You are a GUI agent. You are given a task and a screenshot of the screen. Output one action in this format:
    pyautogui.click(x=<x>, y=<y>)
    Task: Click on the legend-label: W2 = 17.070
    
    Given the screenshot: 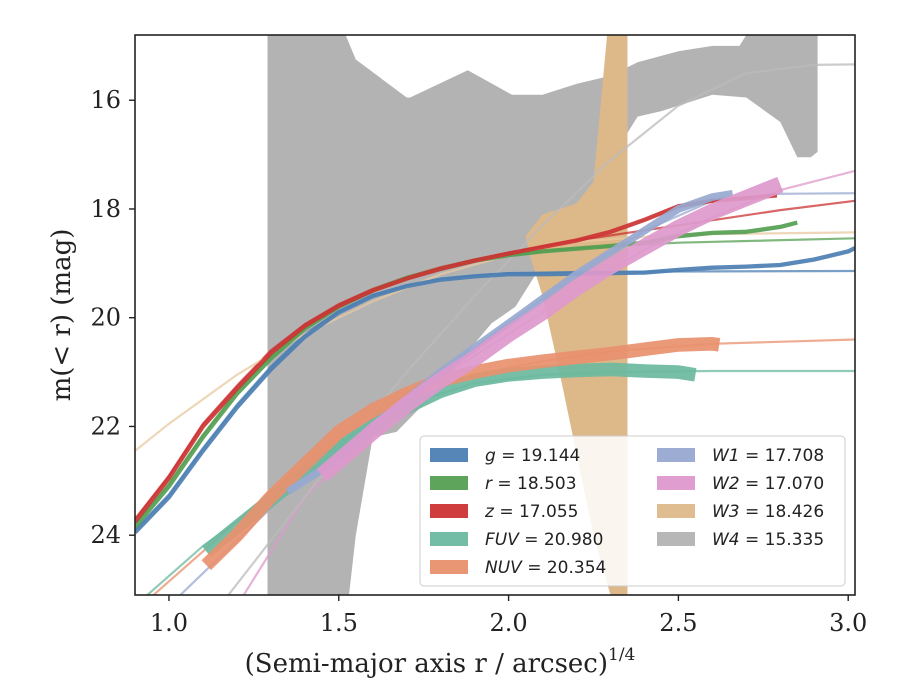 What is the action you would take?
    pyautogui.click(x=768, y=484)
    